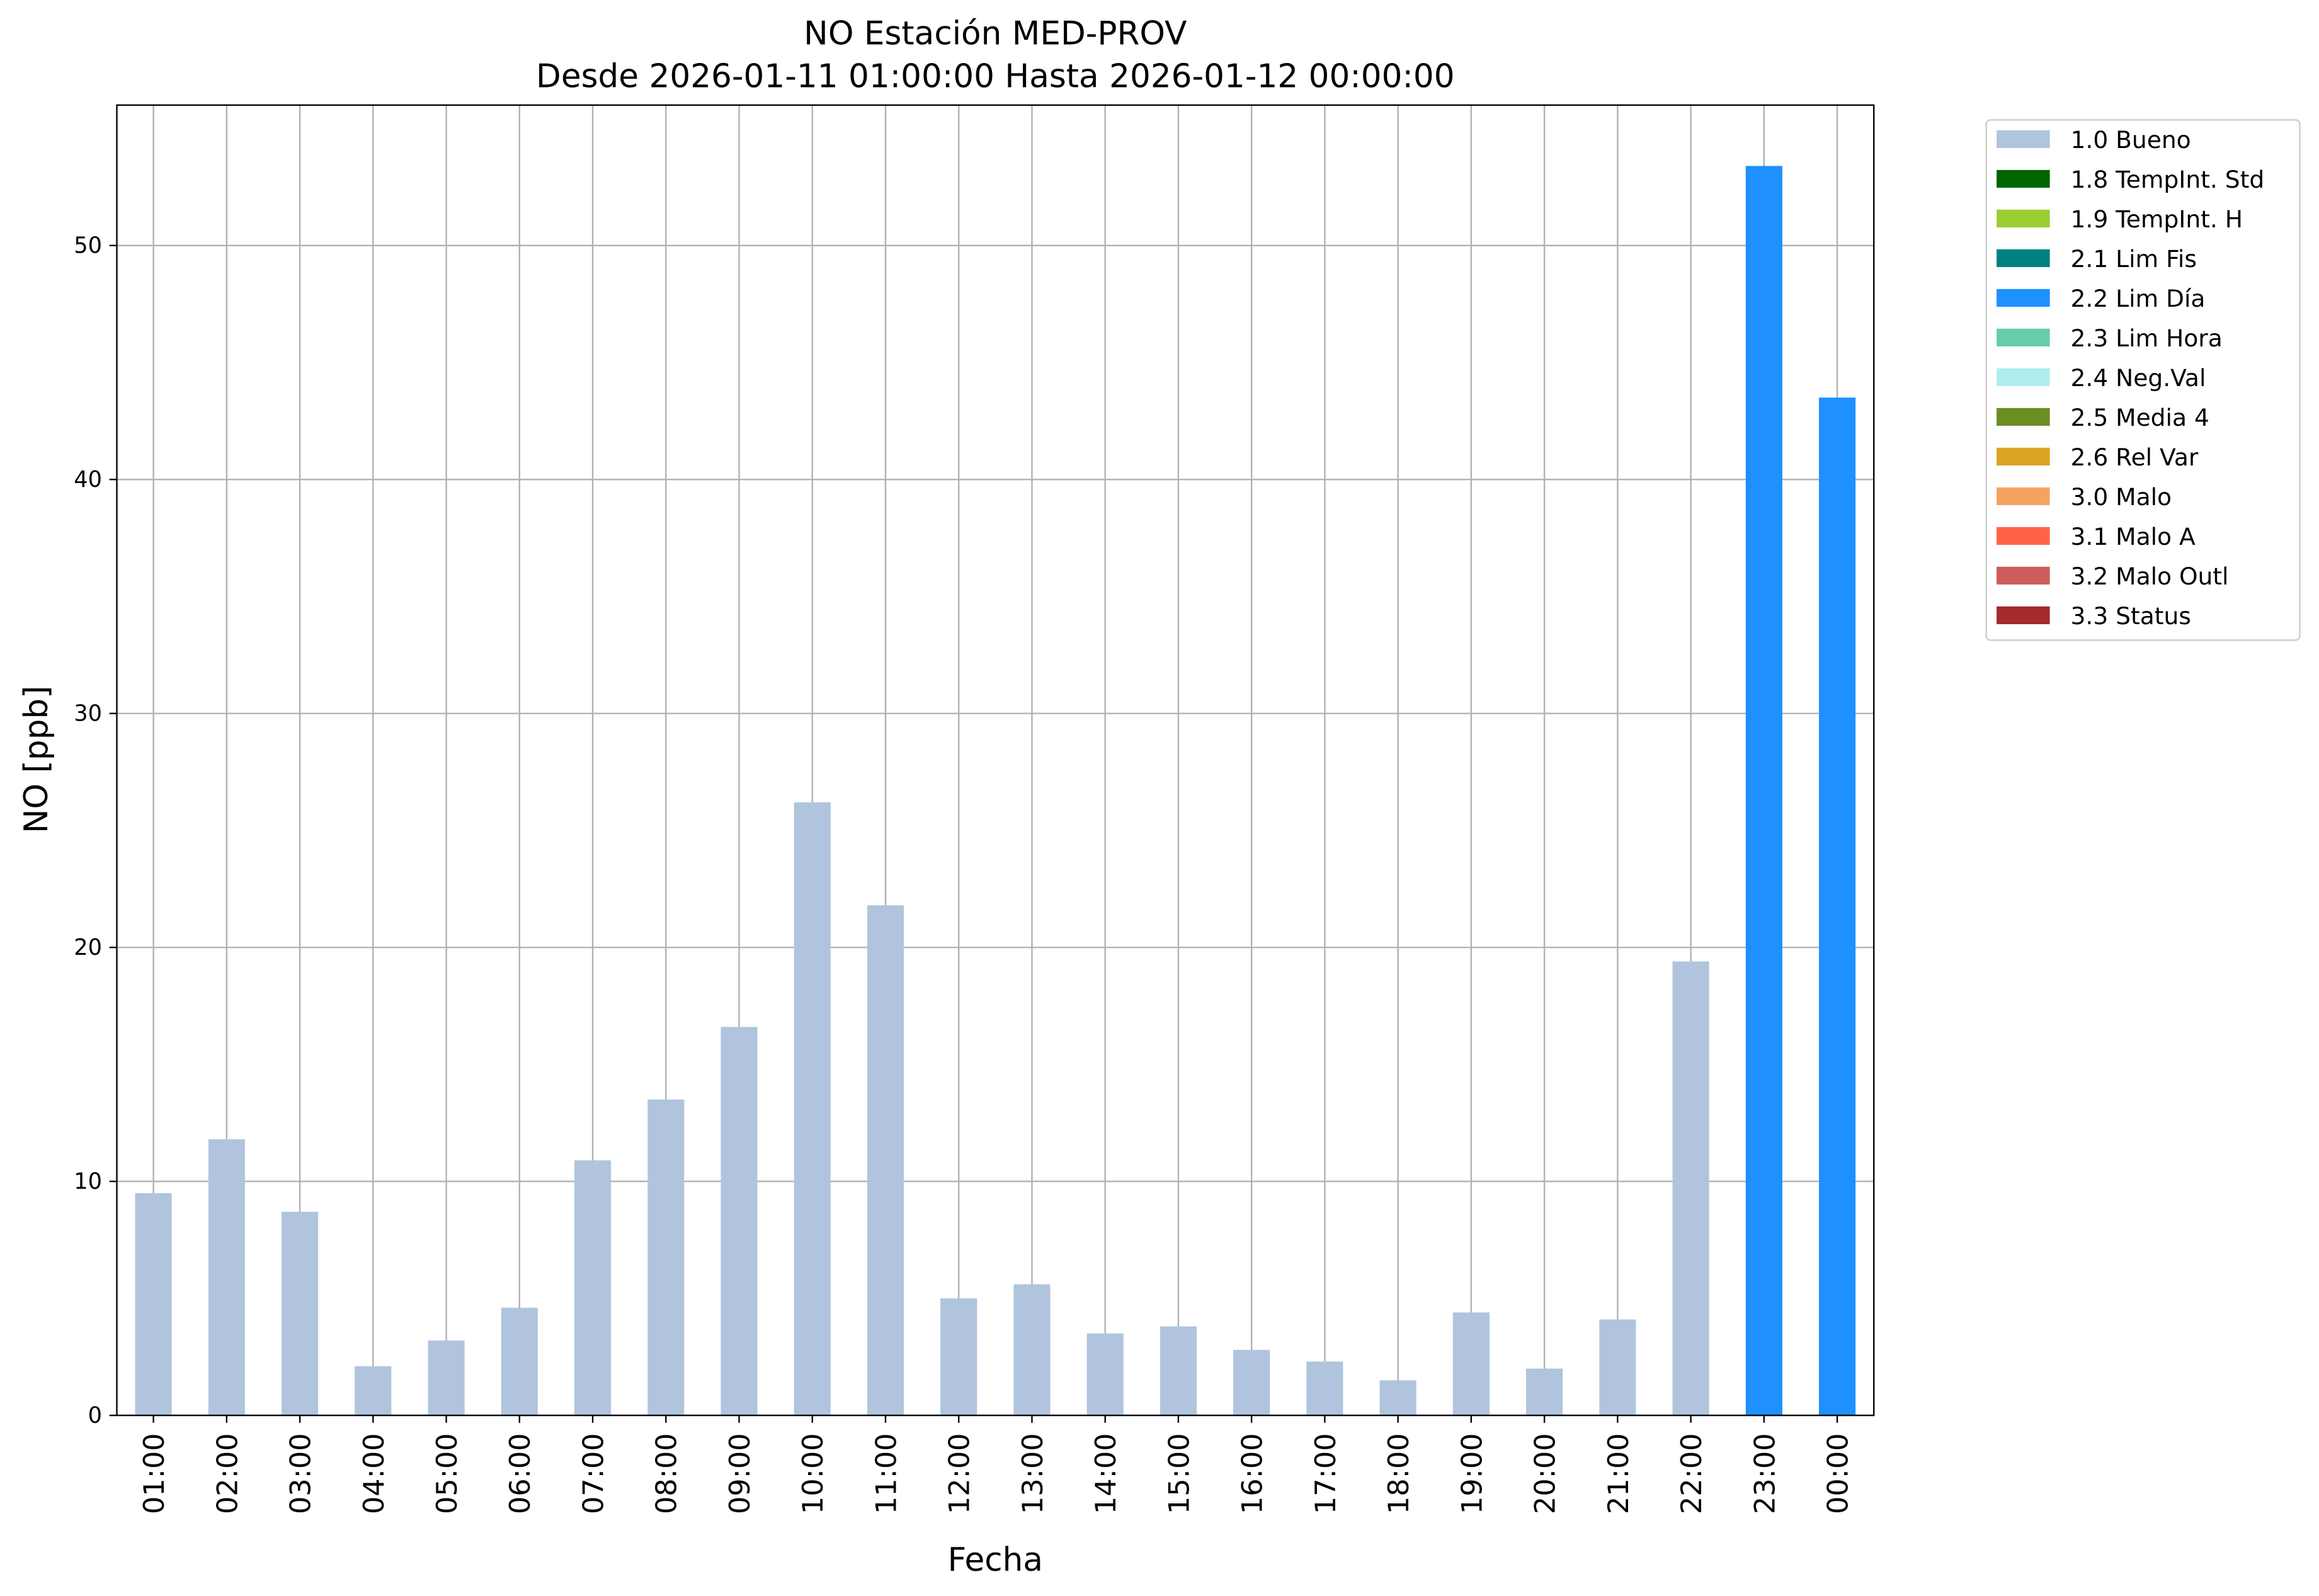 This screenshot has width=2319, height=1596. Describe the element at coordinates (2121, 497) in the screenshot. I see `legend-label: 3.0 Malo` at that location.